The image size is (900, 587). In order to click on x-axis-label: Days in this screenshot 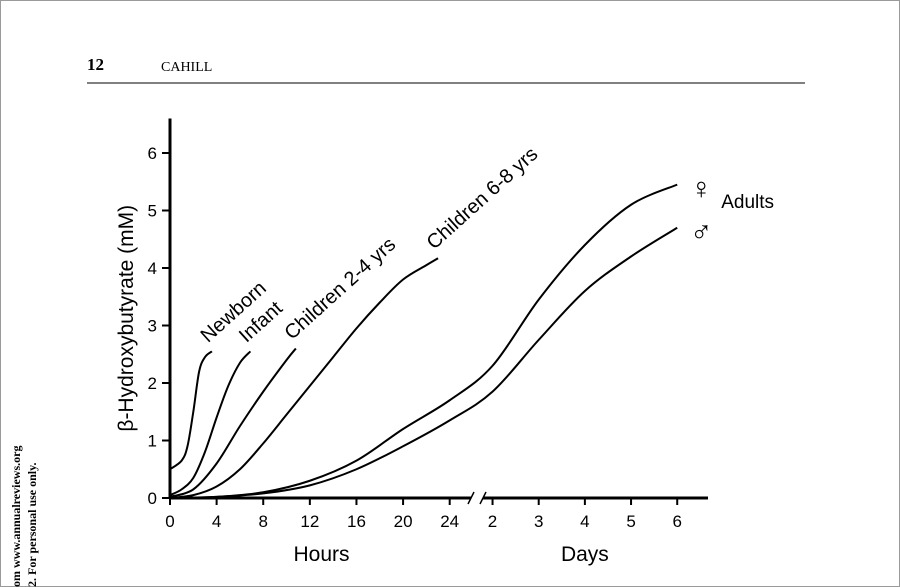, I will do `click(585, 554)`.